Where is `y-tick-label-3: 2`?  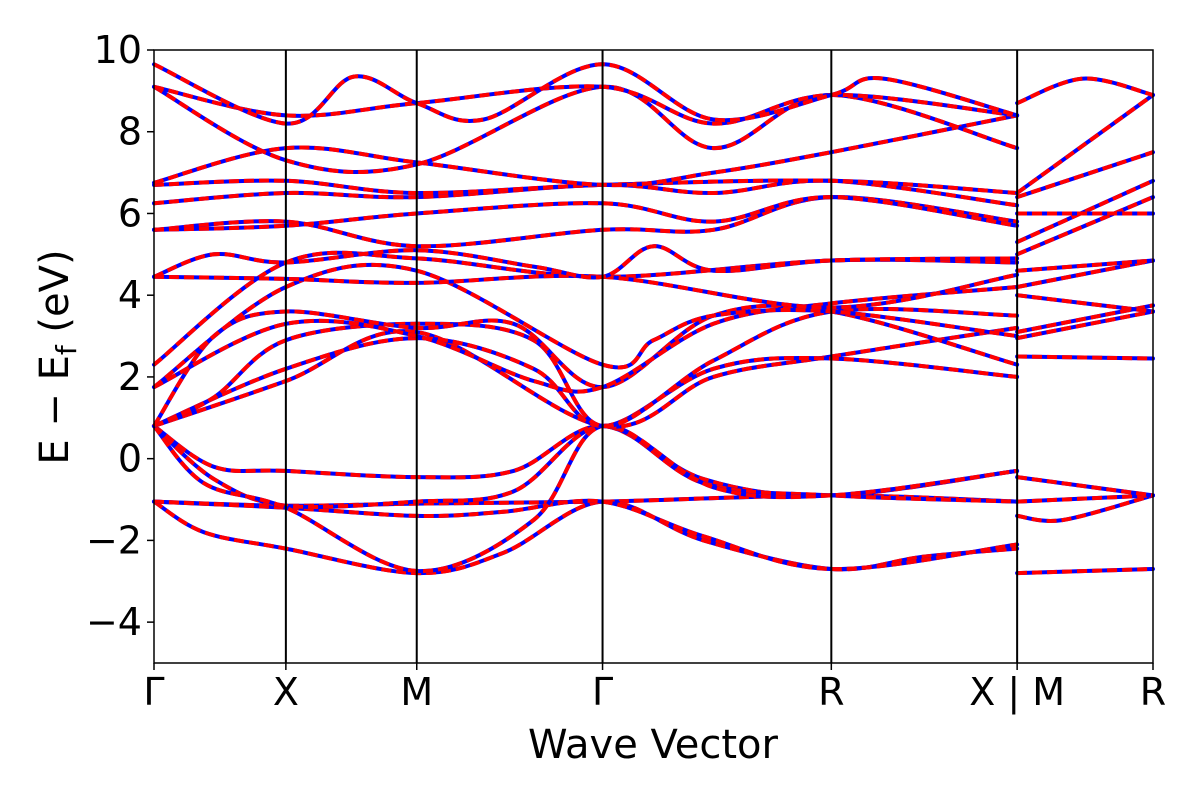 y-tick-label-3: 2 is located at coordinates (130, 377).